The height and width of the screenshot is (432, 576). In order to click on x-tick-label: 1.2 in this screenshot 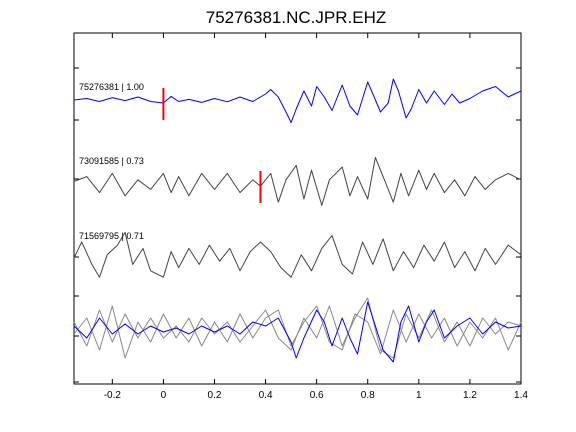, I will do `click(470, 395)`.